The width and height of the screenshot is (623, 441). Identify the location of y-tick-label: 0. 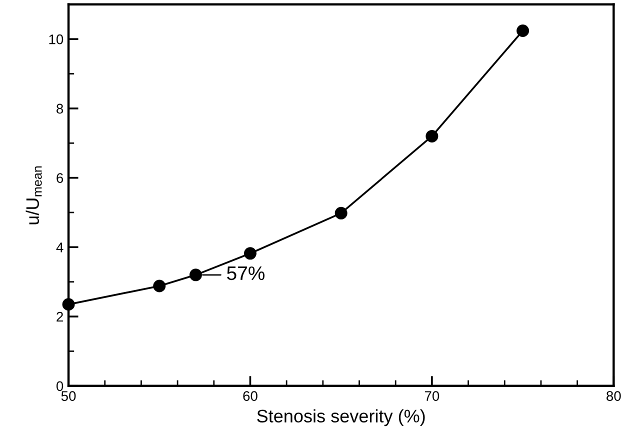
(60, 386).